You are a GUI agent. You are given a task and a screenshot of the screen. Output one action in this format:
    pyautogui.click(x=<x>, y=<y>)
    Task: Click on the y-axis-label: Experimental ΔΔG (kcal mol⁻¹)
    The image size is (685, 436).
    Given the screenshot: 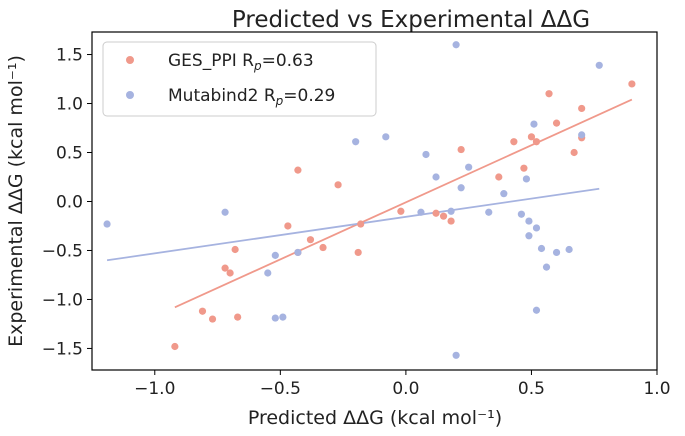 What is the action you would take?
    pyautogui.click(x=16, y=201)
    